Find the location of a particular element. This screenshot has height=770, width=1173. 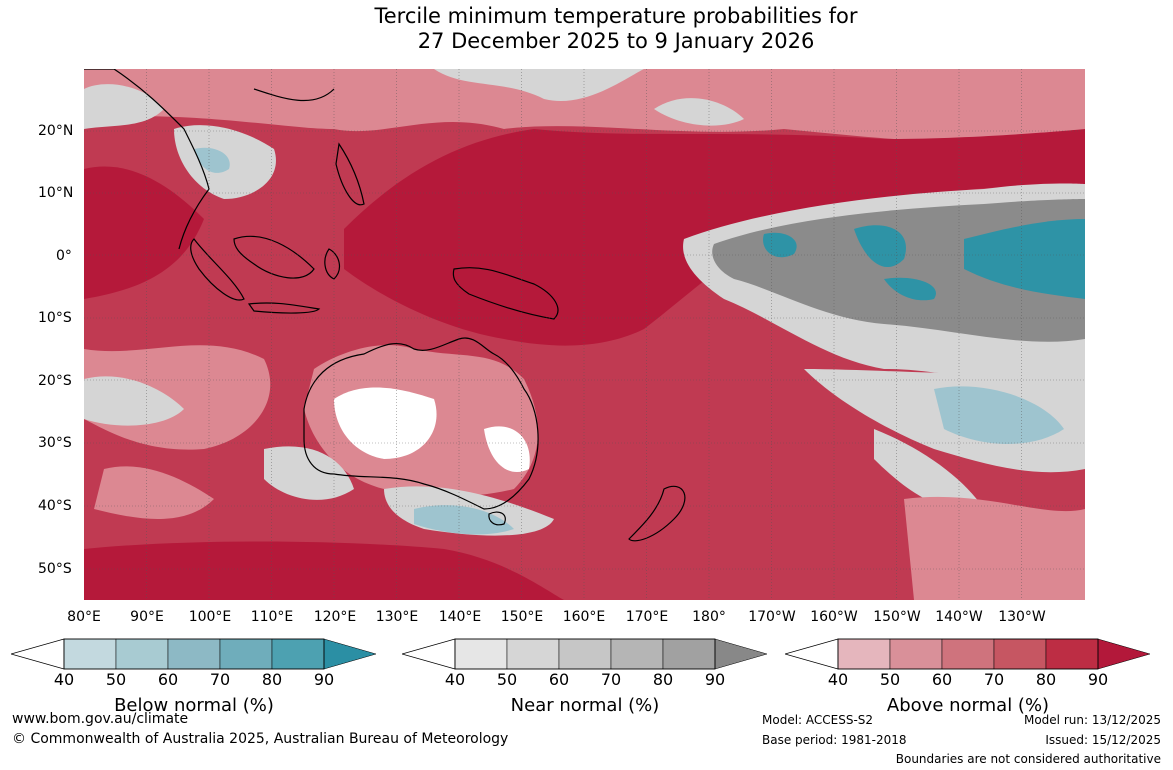

model-run-date: Model run: 13/12/2025 is located at coordinates (1092, 720).